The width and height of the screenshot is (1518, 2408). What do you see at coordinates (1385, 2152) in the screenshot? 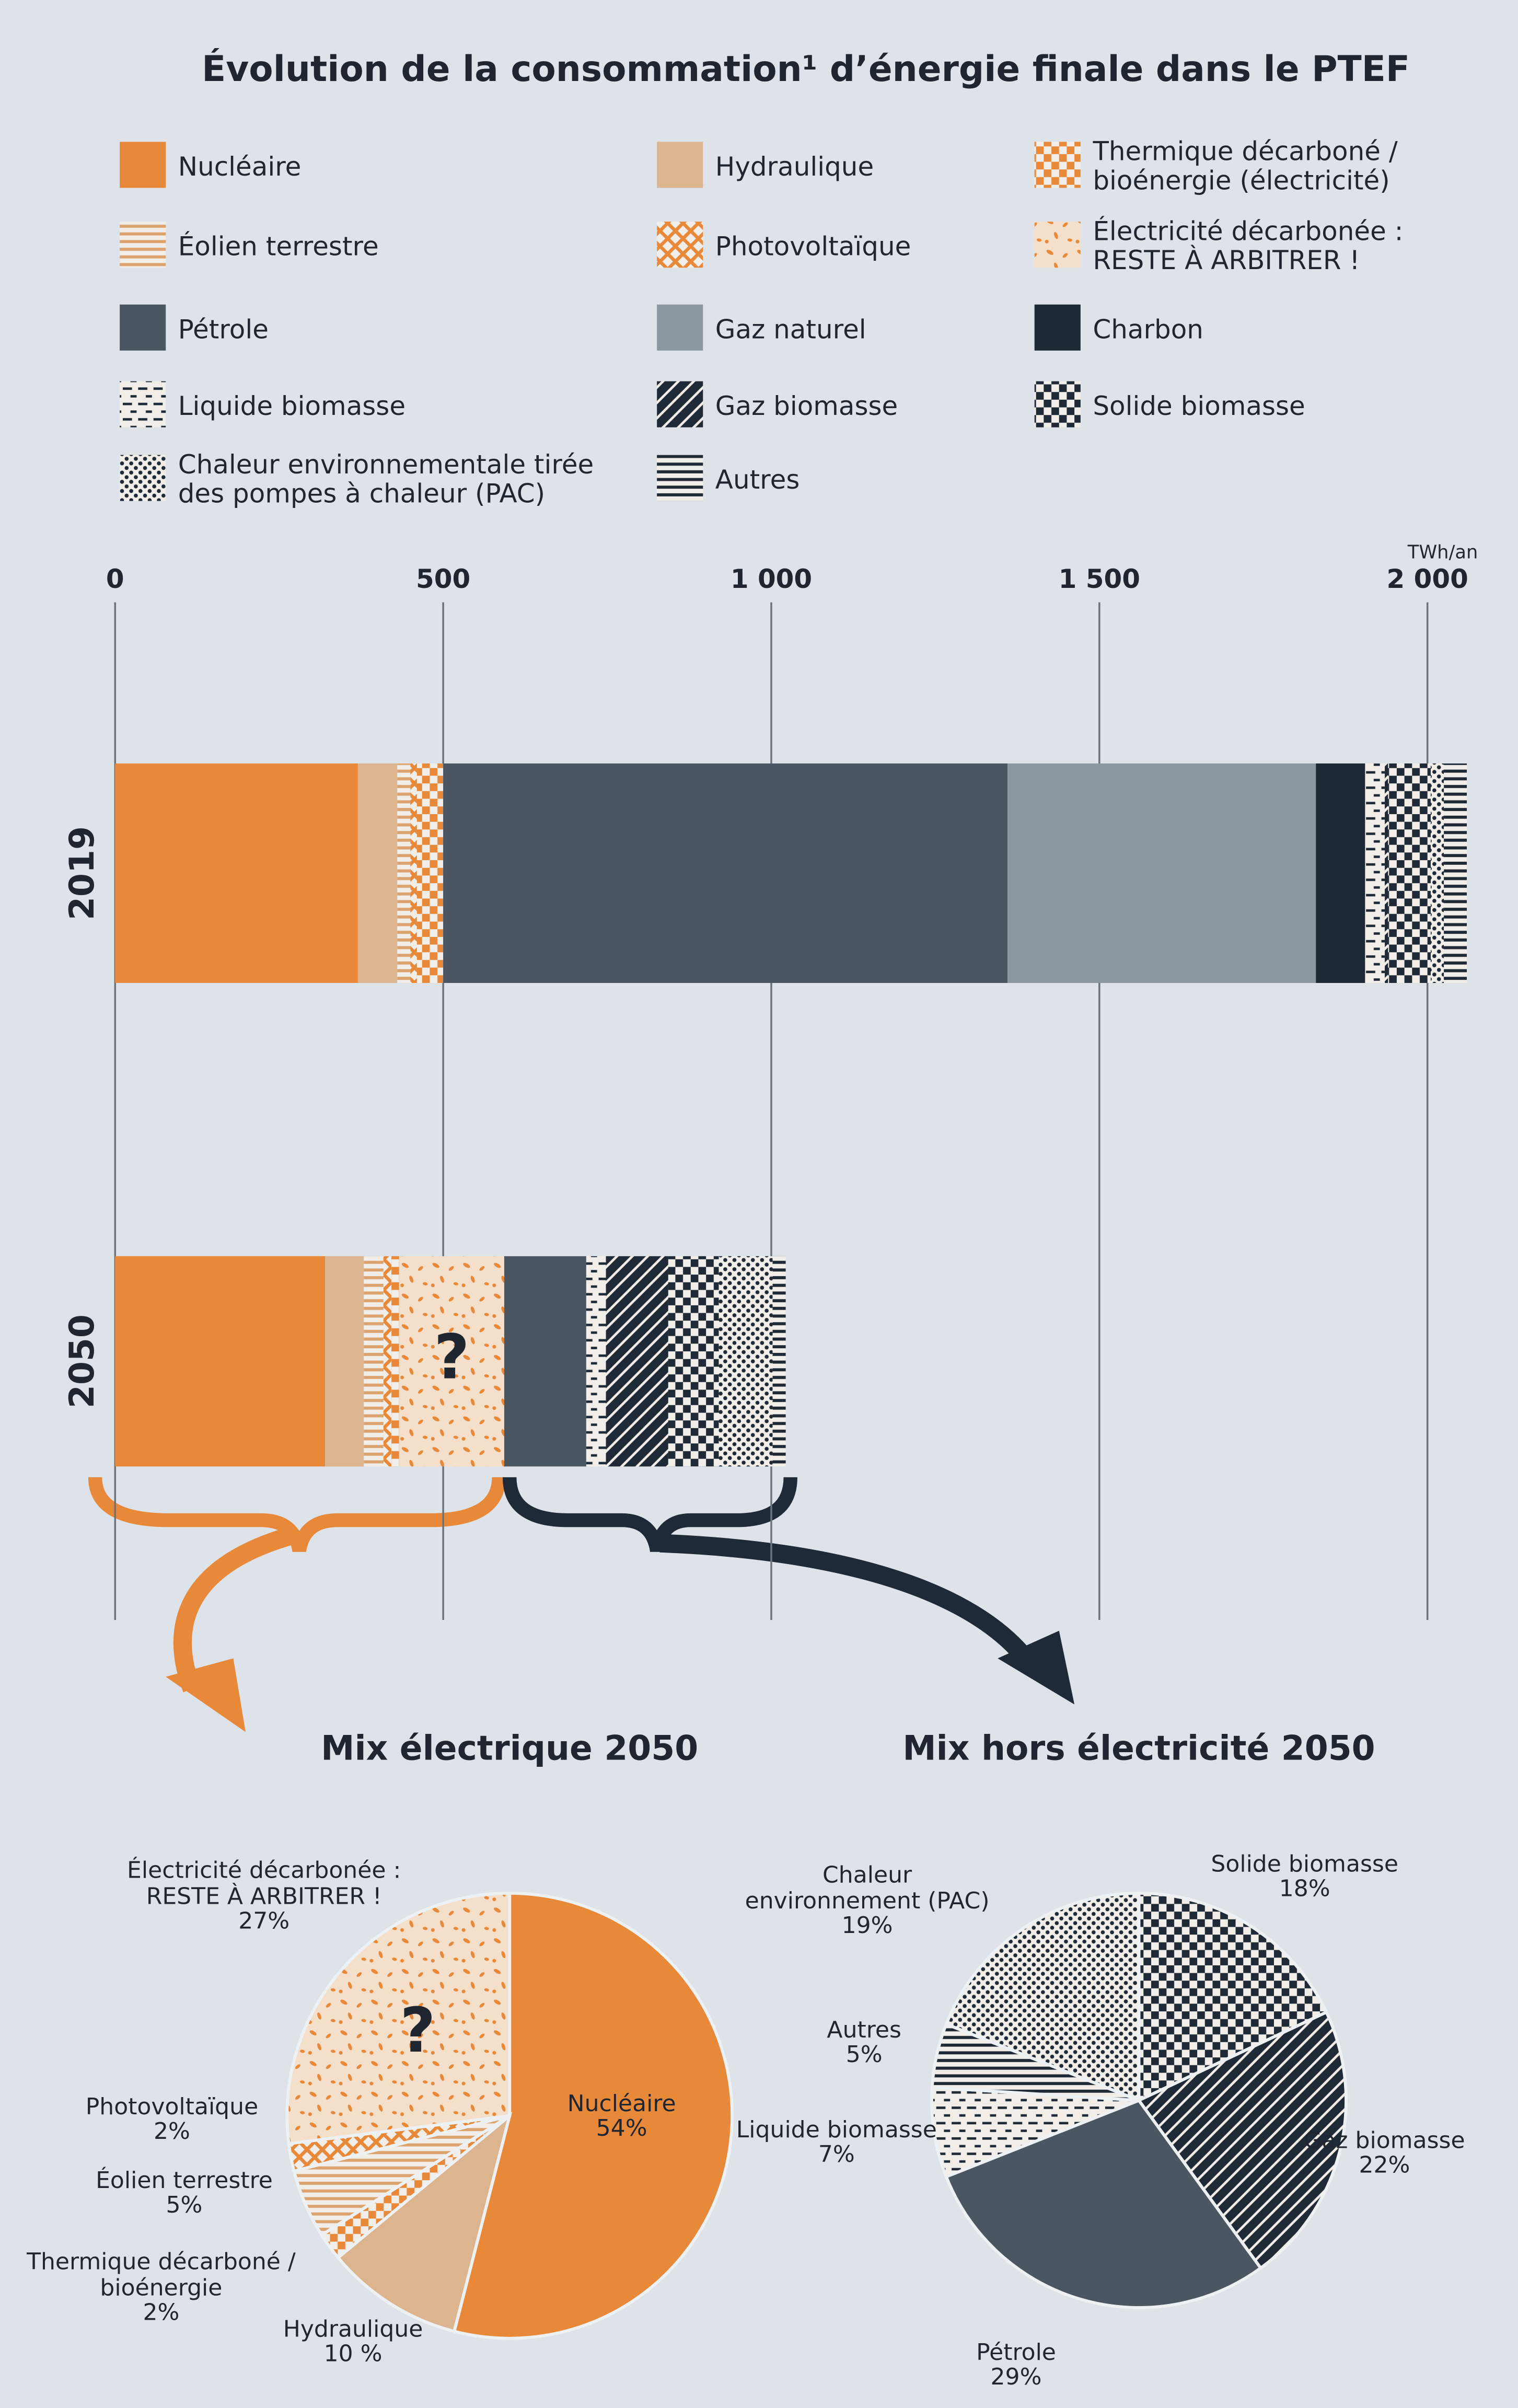
I see `pie-label-box: Gaz biomasse 22%` at bounding box center [1385, 2152].